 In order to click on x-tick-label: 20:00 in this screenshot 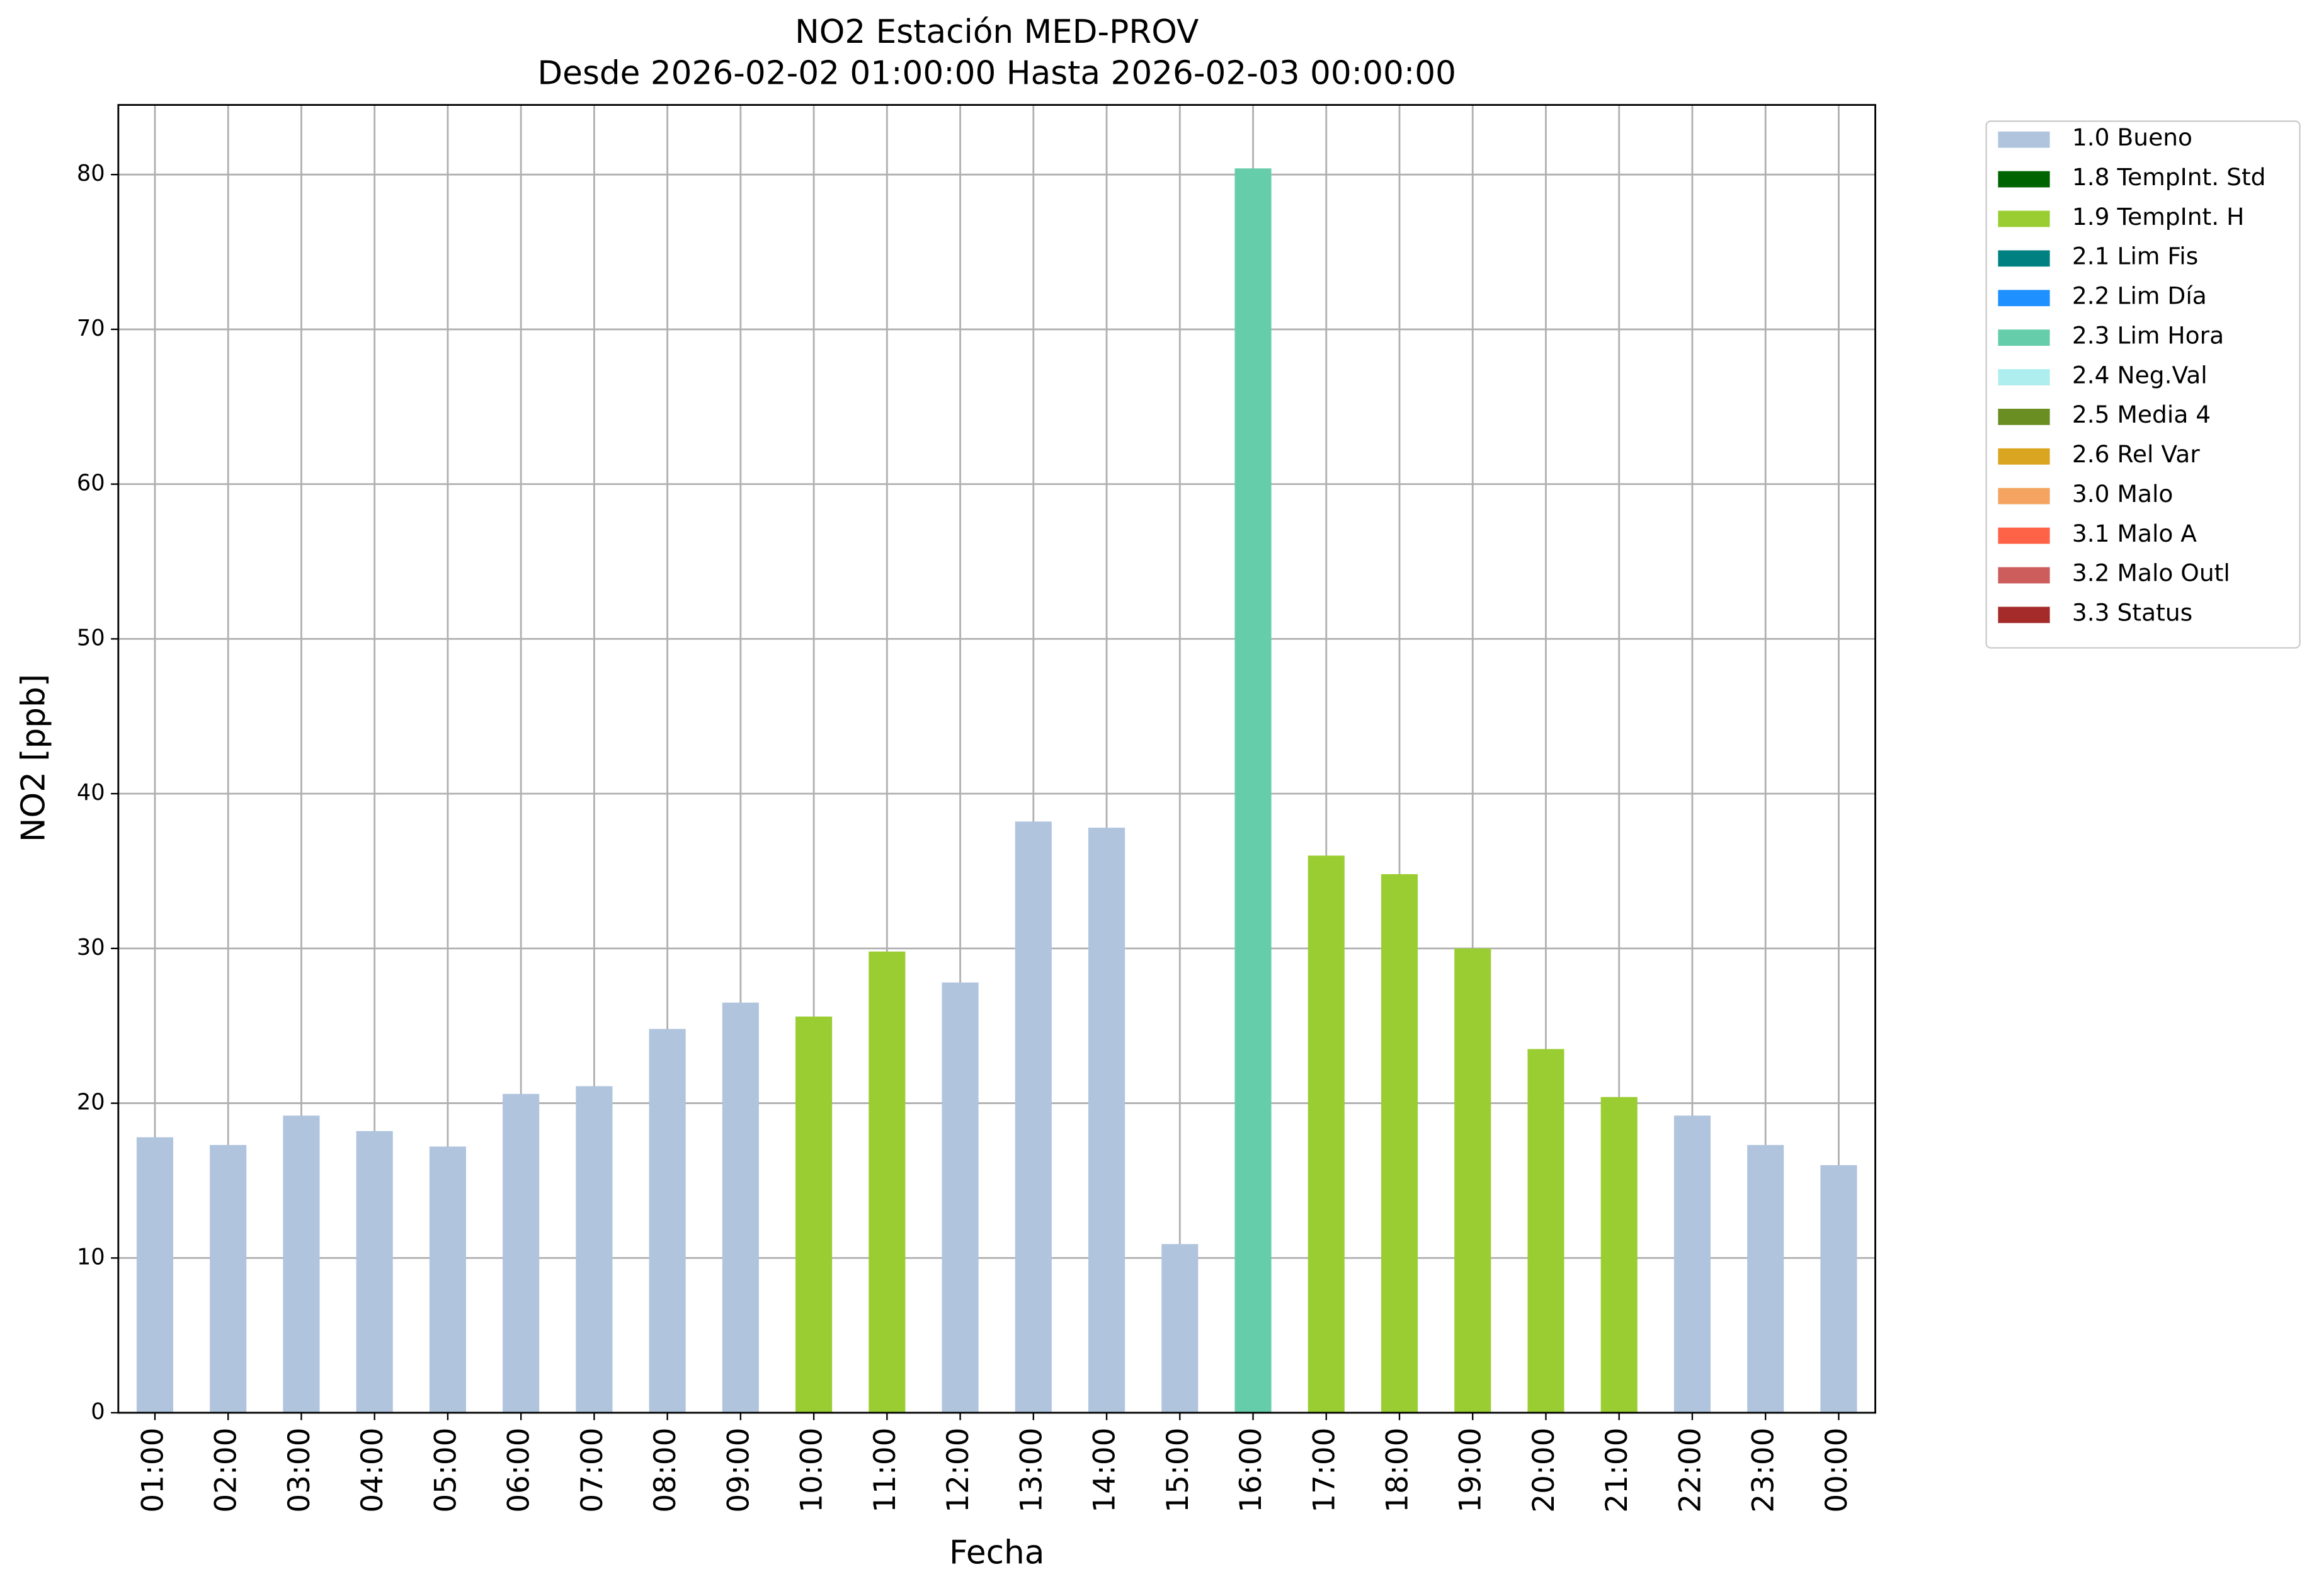, I will do `click(1544, 1470)`.